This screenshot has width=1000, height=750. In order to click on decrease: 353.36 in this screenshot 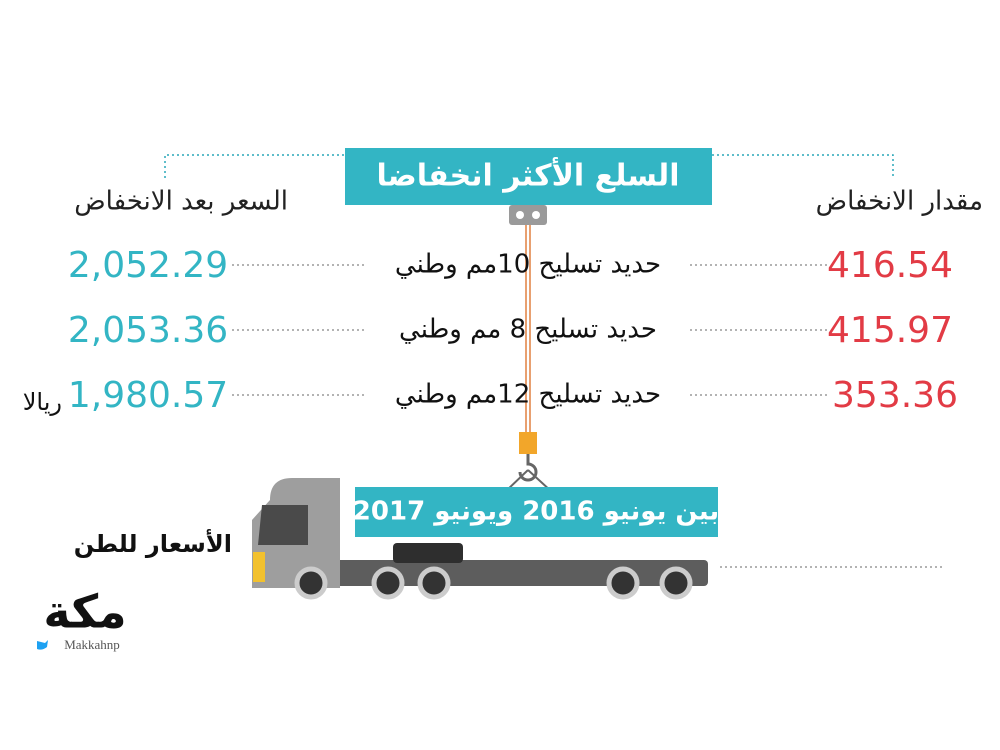, I will do `click(895, 395)`.